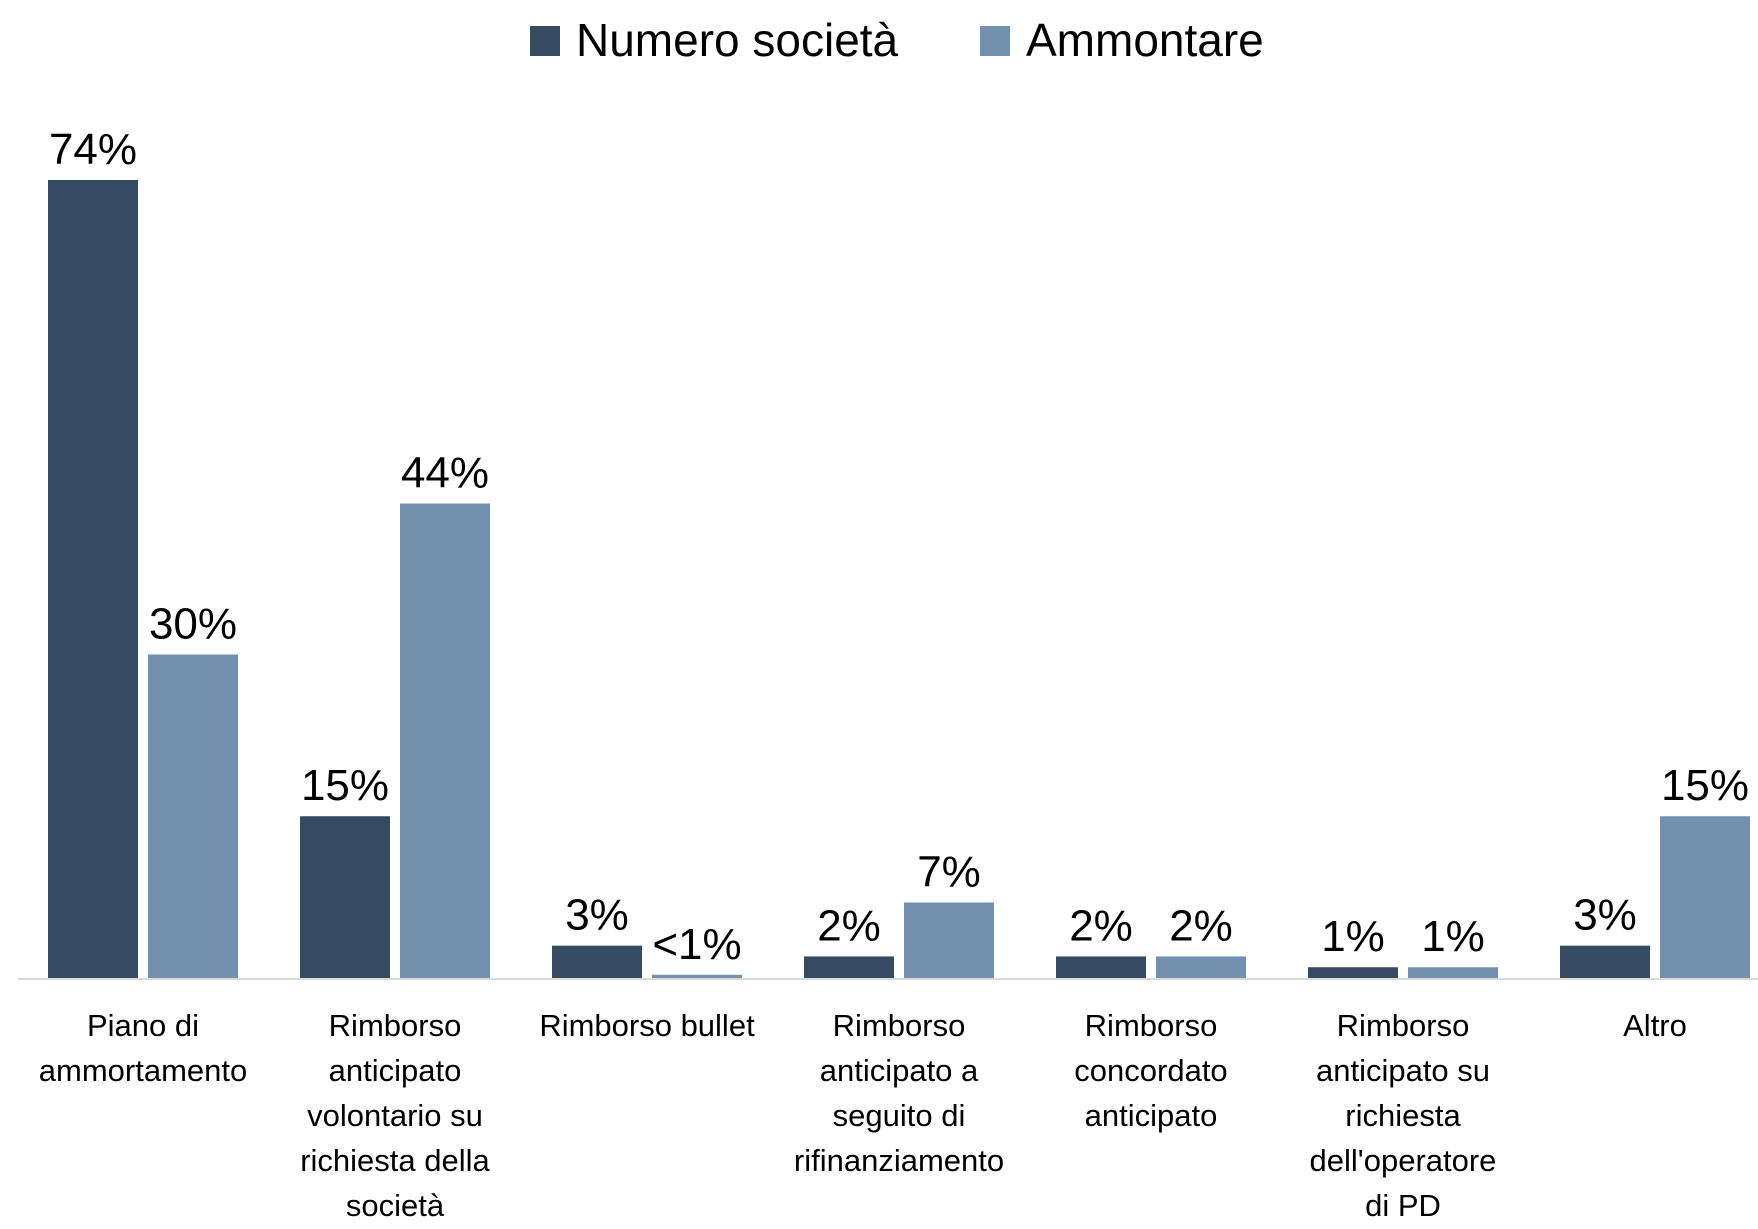  What do you see at coordinates (1101, 925) in the screenshot?
I see `data-label-numero-societa-4: 2%` at bounding box center [1101, 925].